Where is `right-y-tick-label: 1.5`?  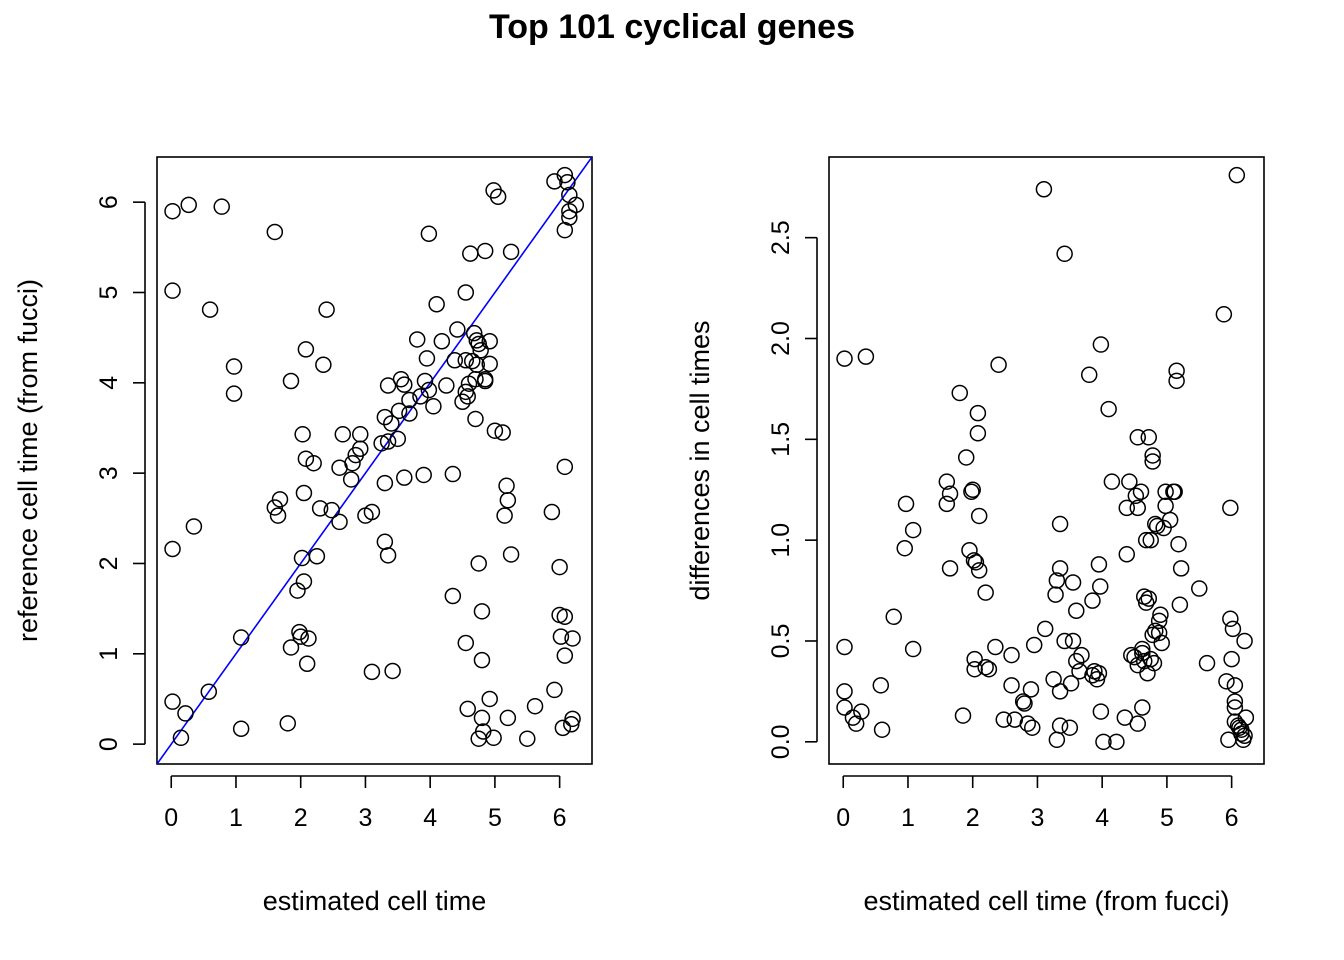 right-y-tick-label: 1.5 is located at coordinates (781, 439).